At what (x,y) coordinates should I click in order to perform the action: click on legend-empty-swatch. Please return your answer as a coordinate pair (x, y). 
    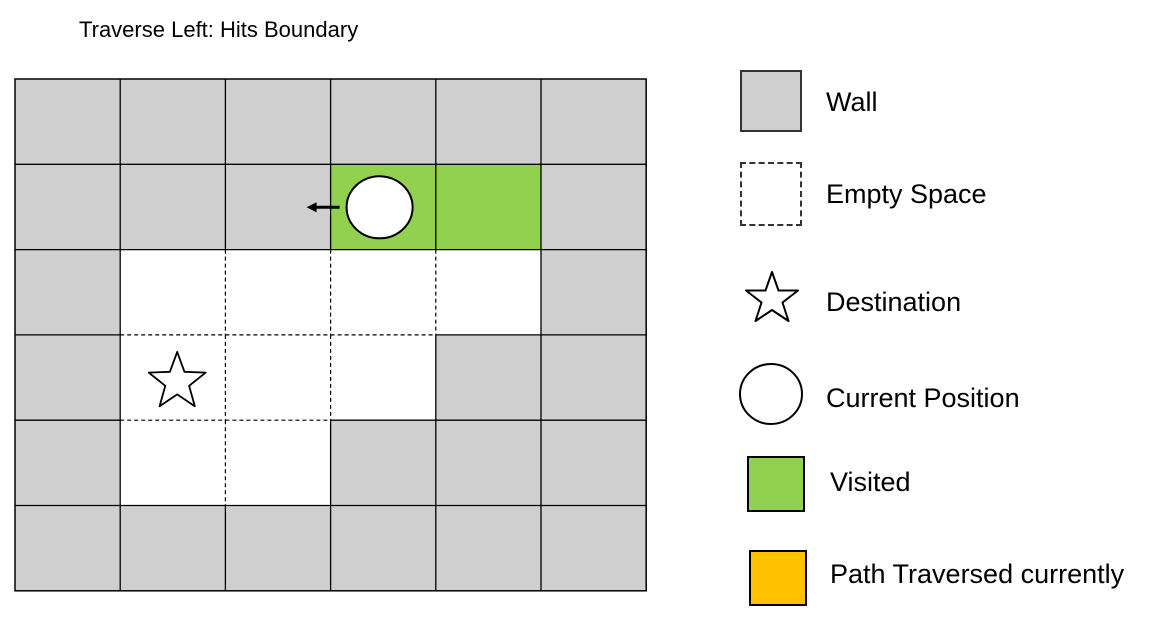
    Looking at the image, I should click on (771, 194).